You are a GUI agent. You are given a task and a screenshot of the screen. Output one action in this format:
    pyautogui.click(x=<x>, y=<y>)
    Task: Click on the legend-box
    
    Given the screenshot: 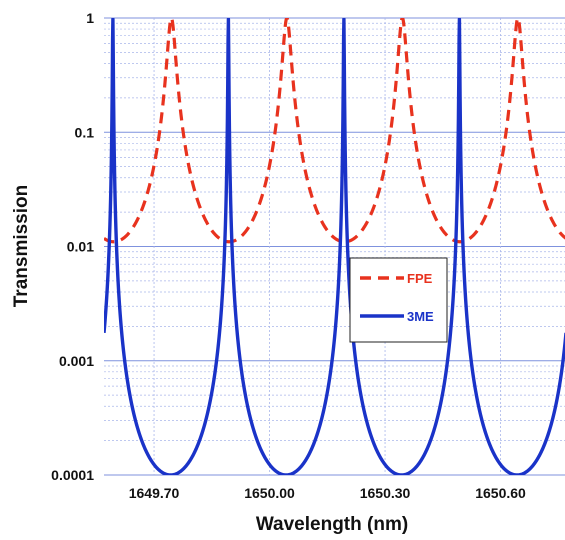 What is the action you would take?
    pyautogui.click(x=398, y=300)
    